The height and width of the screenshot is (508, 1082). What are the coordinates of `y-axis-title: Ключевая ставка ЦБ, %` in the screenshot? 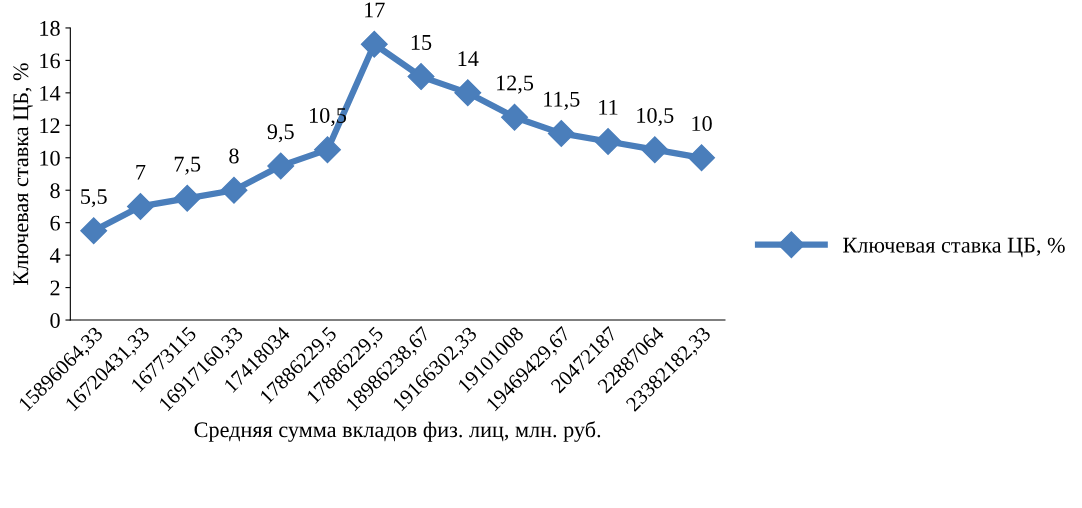 It's located at (23, 174).